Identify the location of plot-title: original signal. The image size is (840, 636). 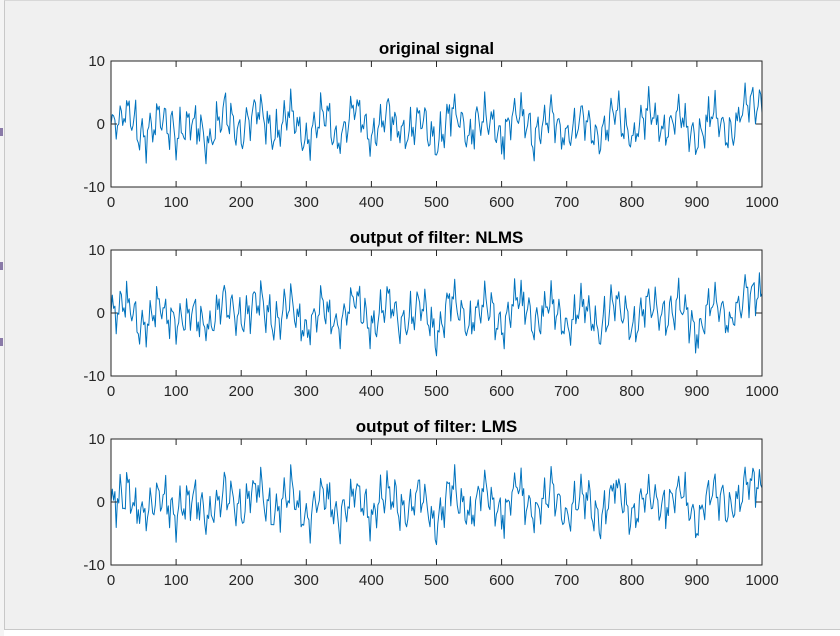
(436, 48).